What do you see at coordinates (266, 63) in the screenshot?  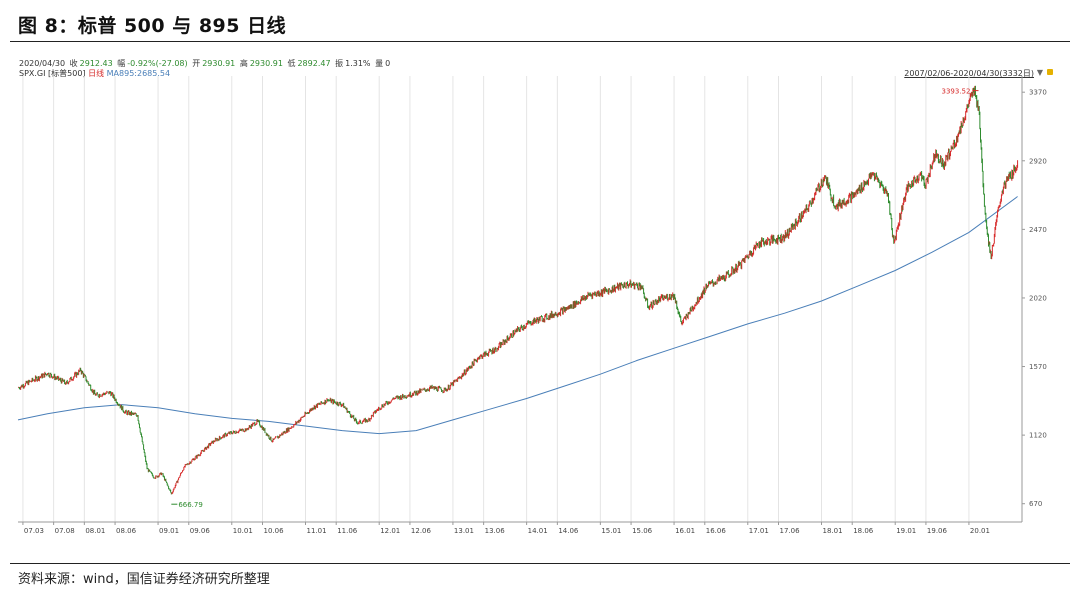 I see `high-value: 2930.91` at bounding box center [266, 63].